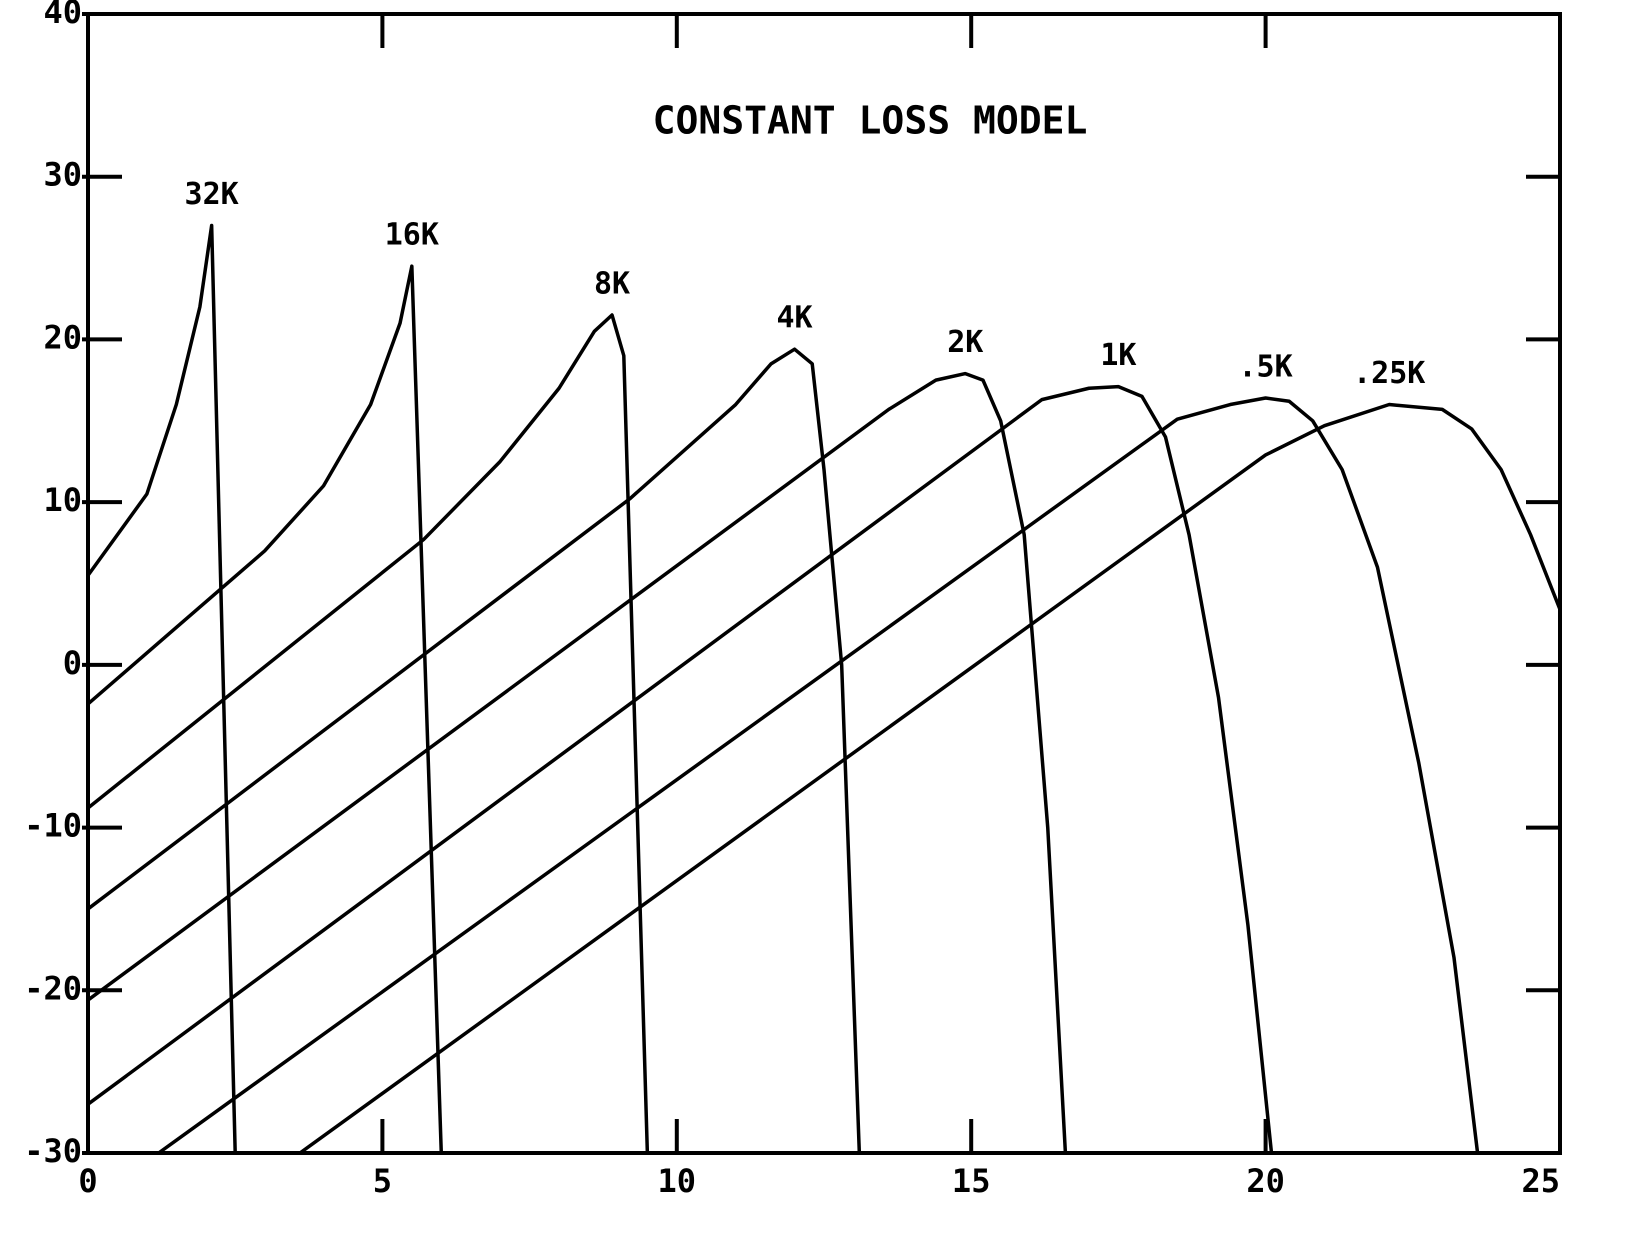  I want to click on y-tick-label: 0, so click(72, 663).